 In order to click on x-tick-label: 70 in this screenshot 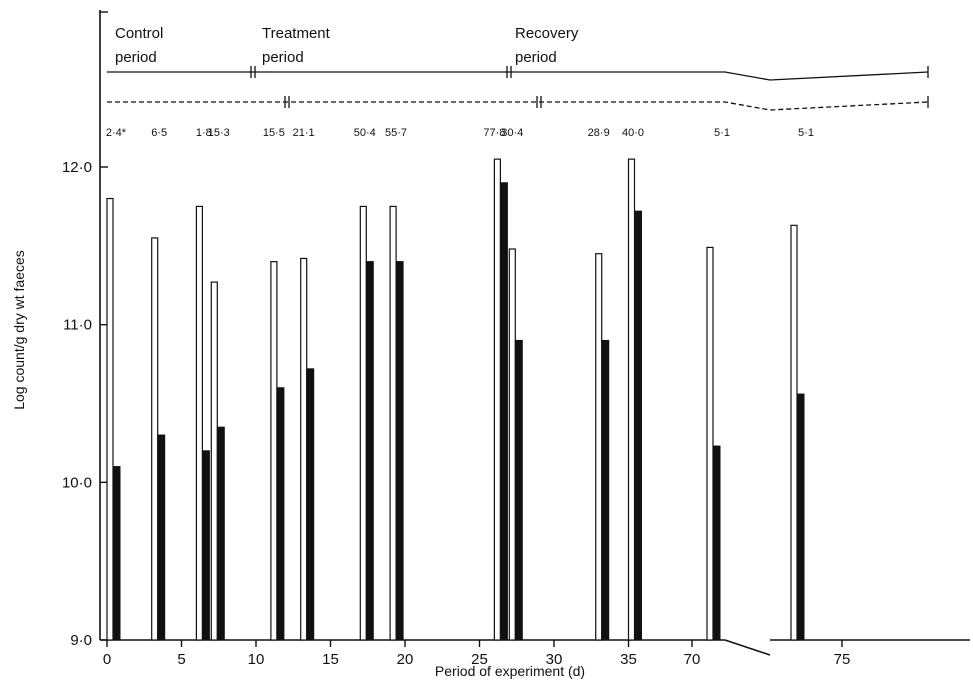, I will do `click(692, 659)`.